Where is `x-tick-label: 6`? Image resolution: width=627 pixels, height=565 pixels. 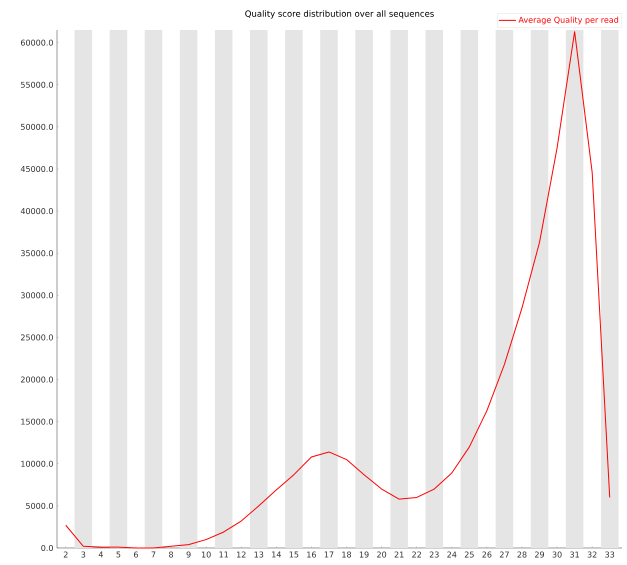
x-tick-label: 6 is located at coordinates (136, 555).